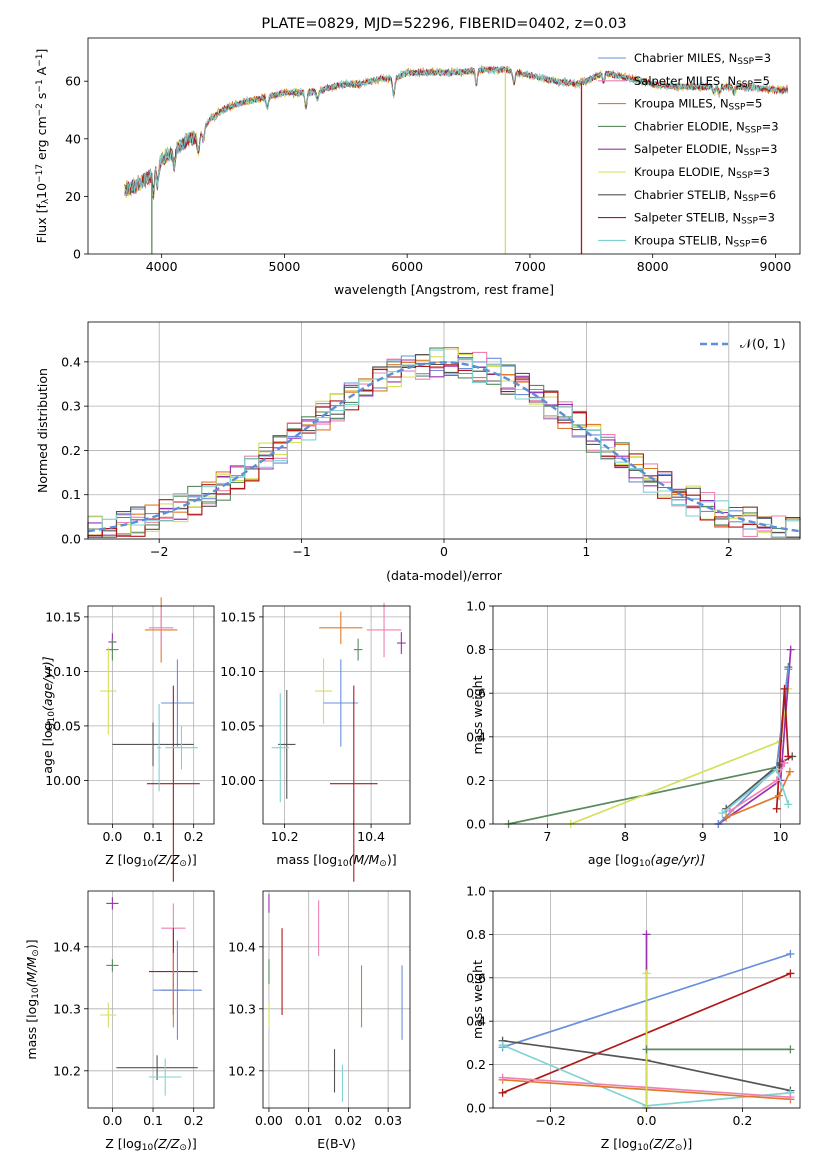  Describe the element at coordinates (309, 1120) in the screenshot. I see `x-tick-label: 0.01` at that location.